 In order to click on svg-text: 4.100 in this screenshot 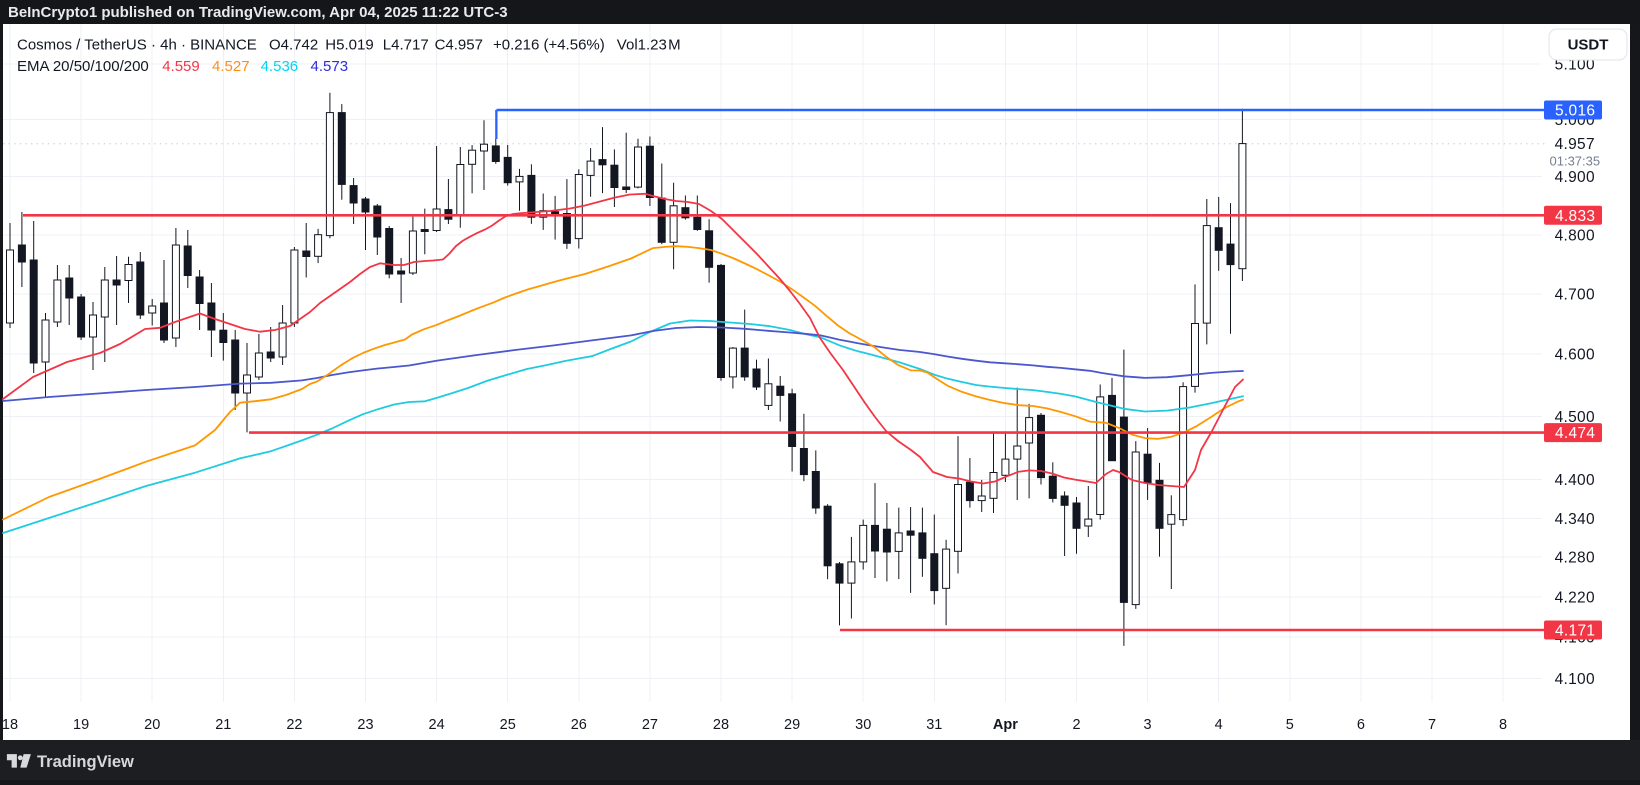, I will do `click(1575, 679)`.